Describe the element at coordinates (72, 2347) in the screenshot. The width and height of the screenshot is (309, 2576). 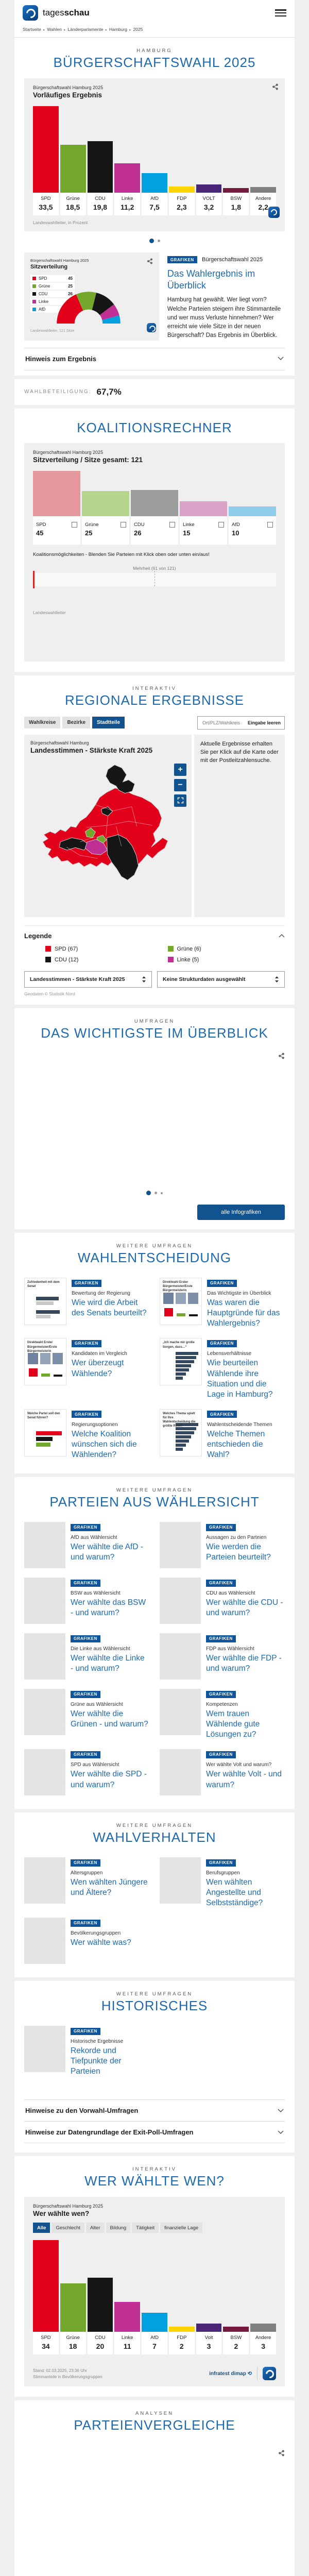
I see `bar-value: 18` at that location.